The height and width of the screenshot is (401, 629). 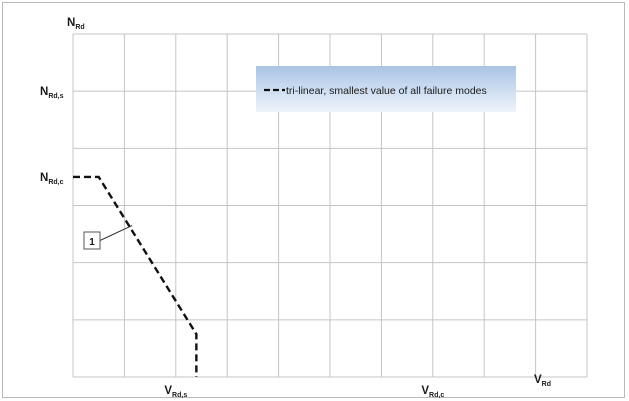 What do you see at coordinates (542, 381) in the screenshot?
I see `x-axis-title: VRd` at bounding box center [542, 381].